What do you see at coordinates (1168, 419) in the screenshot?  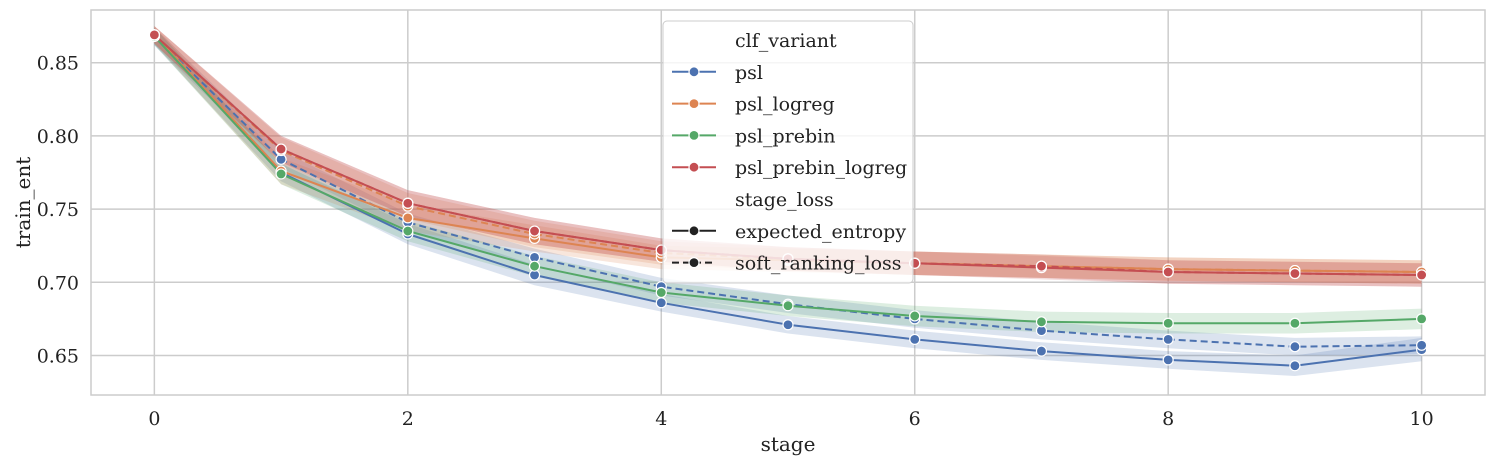 I see `x-tick-label: 8` at bounding box center [1168, 419].